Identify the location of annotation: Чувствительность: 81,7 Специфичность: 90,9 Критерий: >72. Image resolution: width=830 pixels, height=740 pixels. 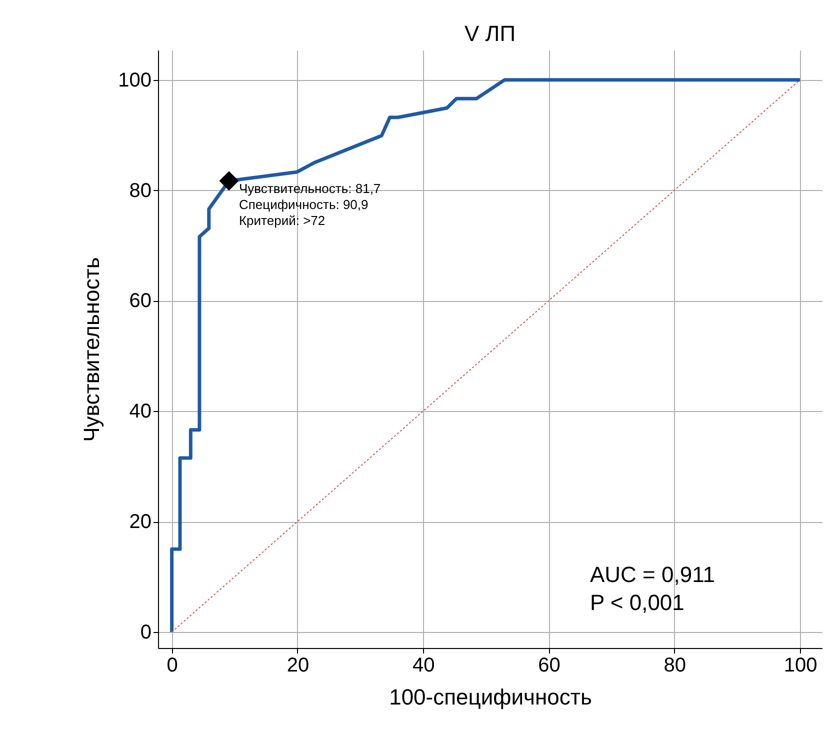
(309, 204).